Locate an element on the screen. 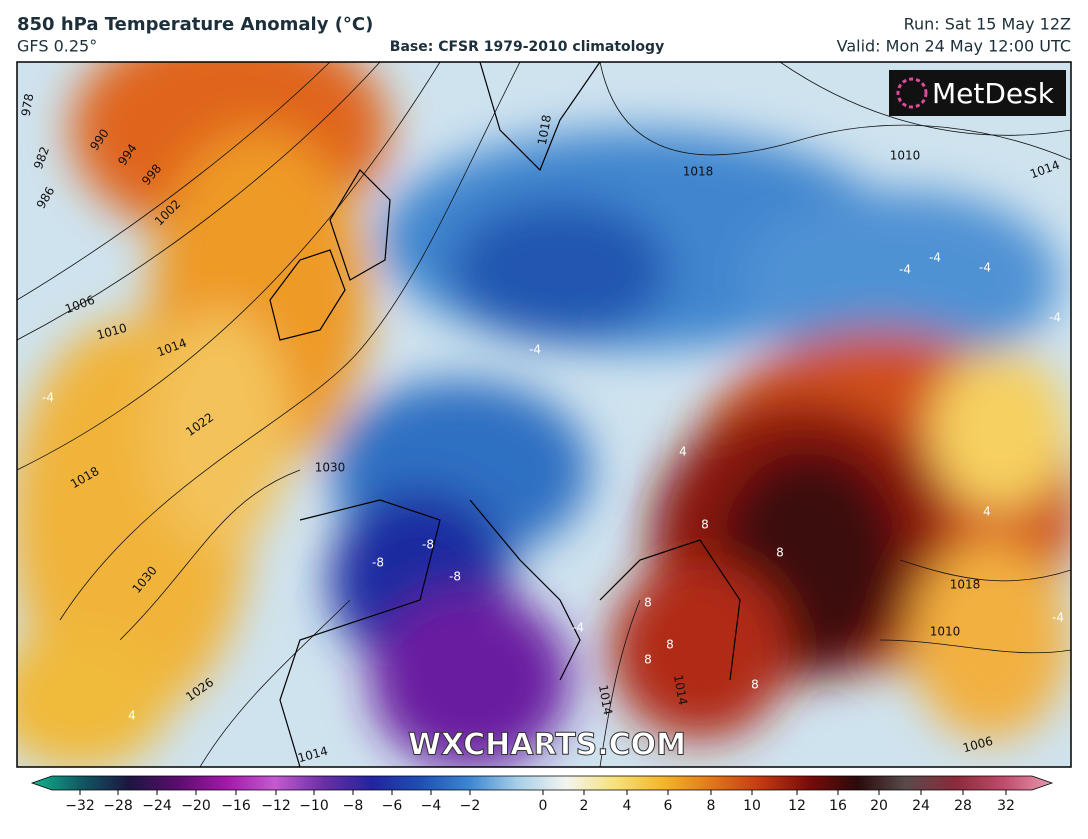  colorbar-tick-label: −24 is located at coordinates (157, 806).